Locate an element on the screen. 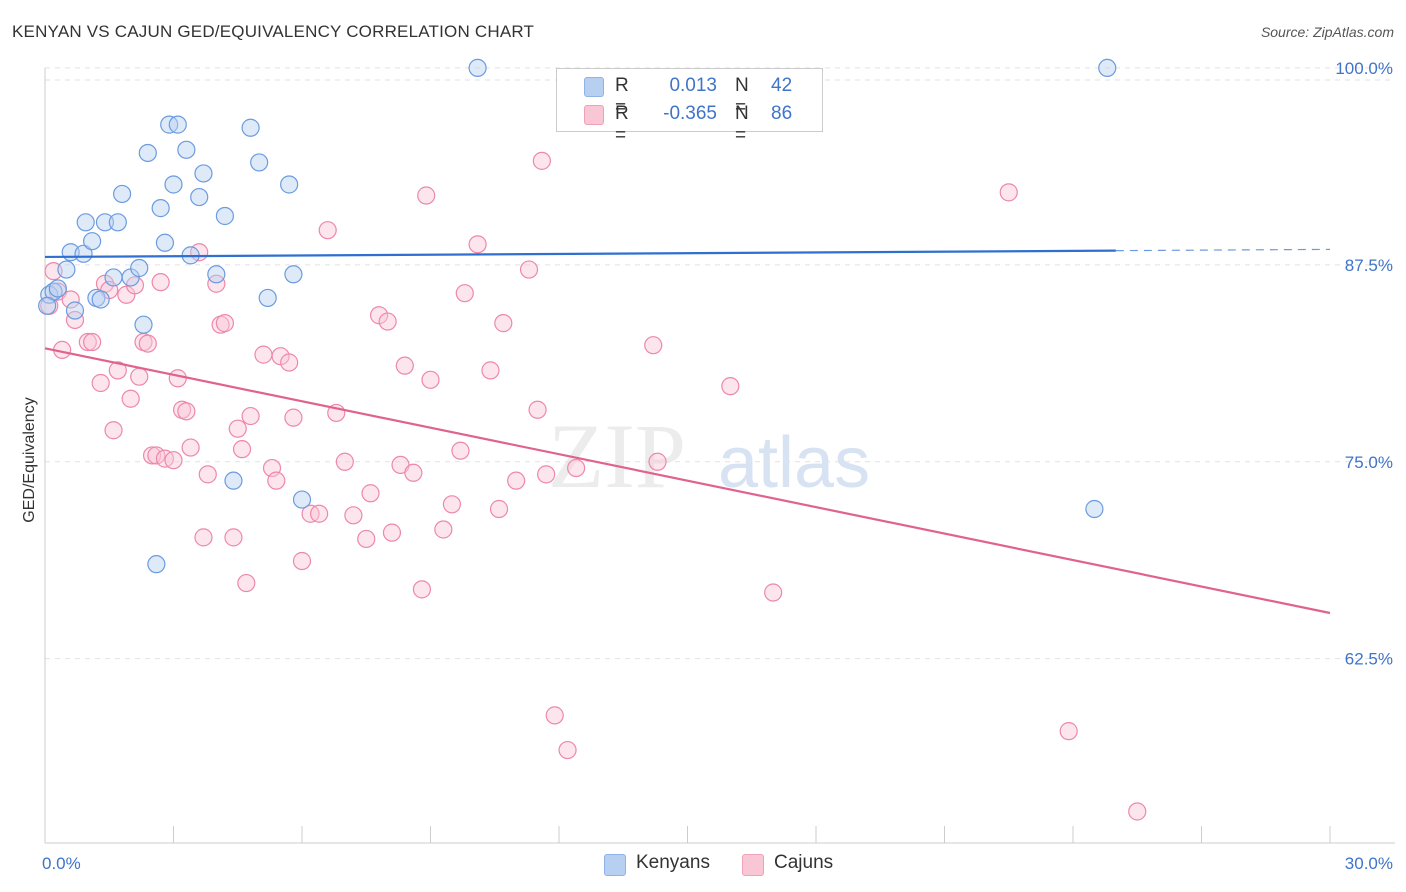 Image resolution: width=1406 pixels, height=892 pixels. x-tick-label: 0.0% is located at coordinates (61, 863).